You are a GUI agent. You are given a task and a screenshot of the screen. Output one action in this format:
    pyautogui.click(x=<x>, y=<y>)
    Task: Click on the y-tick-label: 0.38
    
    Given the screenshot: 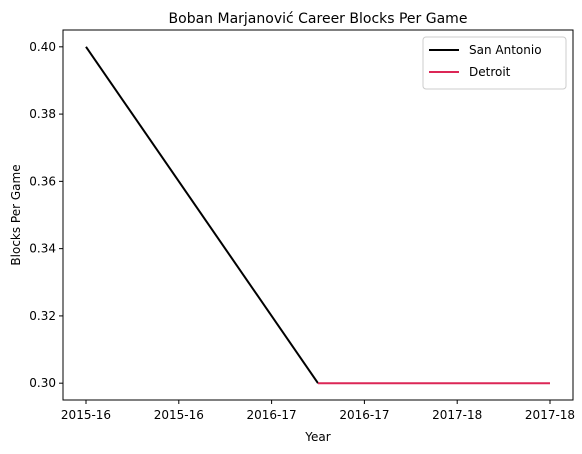 What is the action you would take?
    pyautogui.click(x=42, y=114)
    